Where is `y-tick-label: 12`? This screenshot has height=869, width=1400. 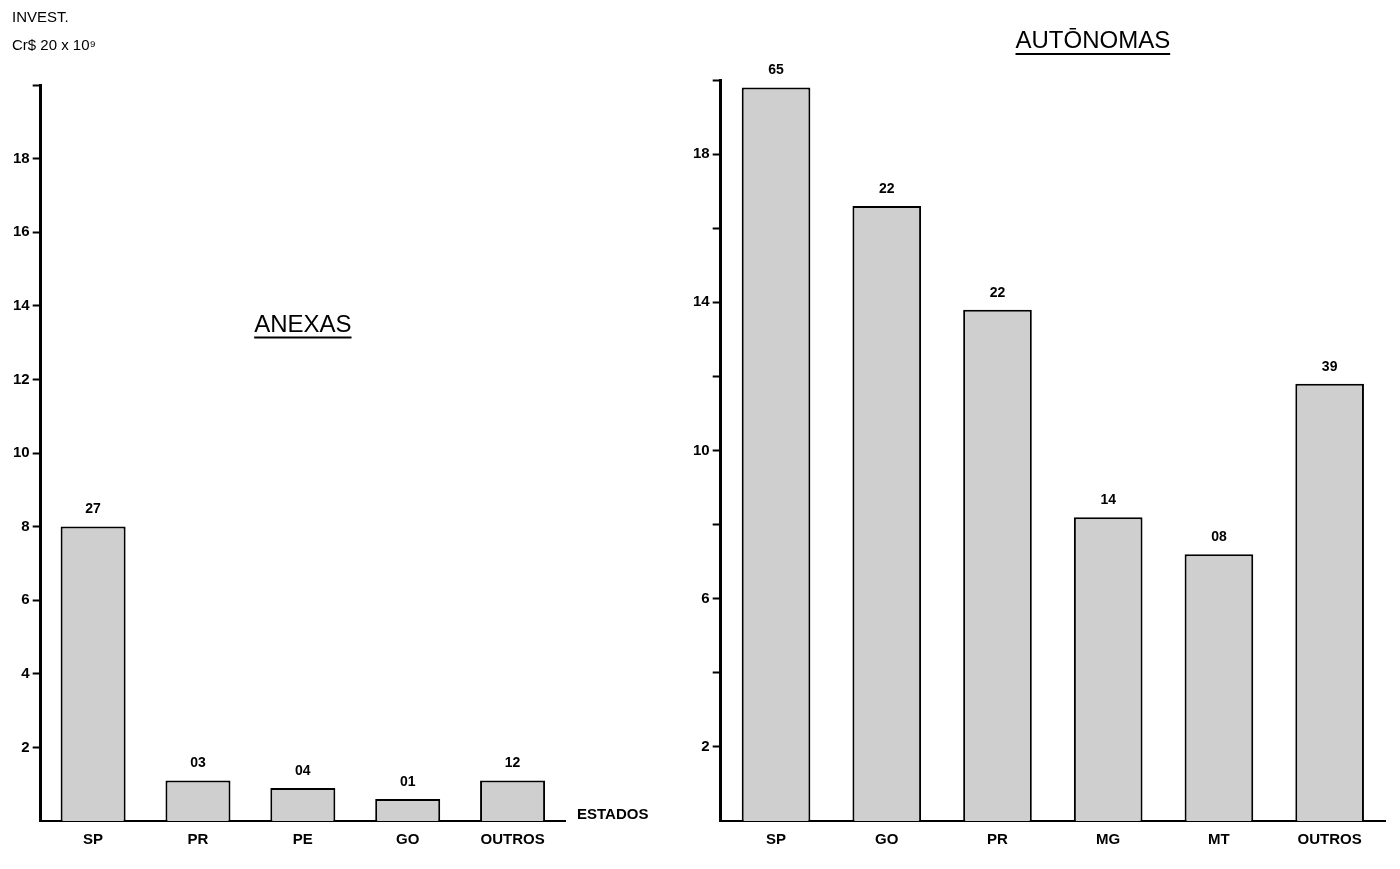 y-tick-label: 12 is located at coordinates (21, 378).